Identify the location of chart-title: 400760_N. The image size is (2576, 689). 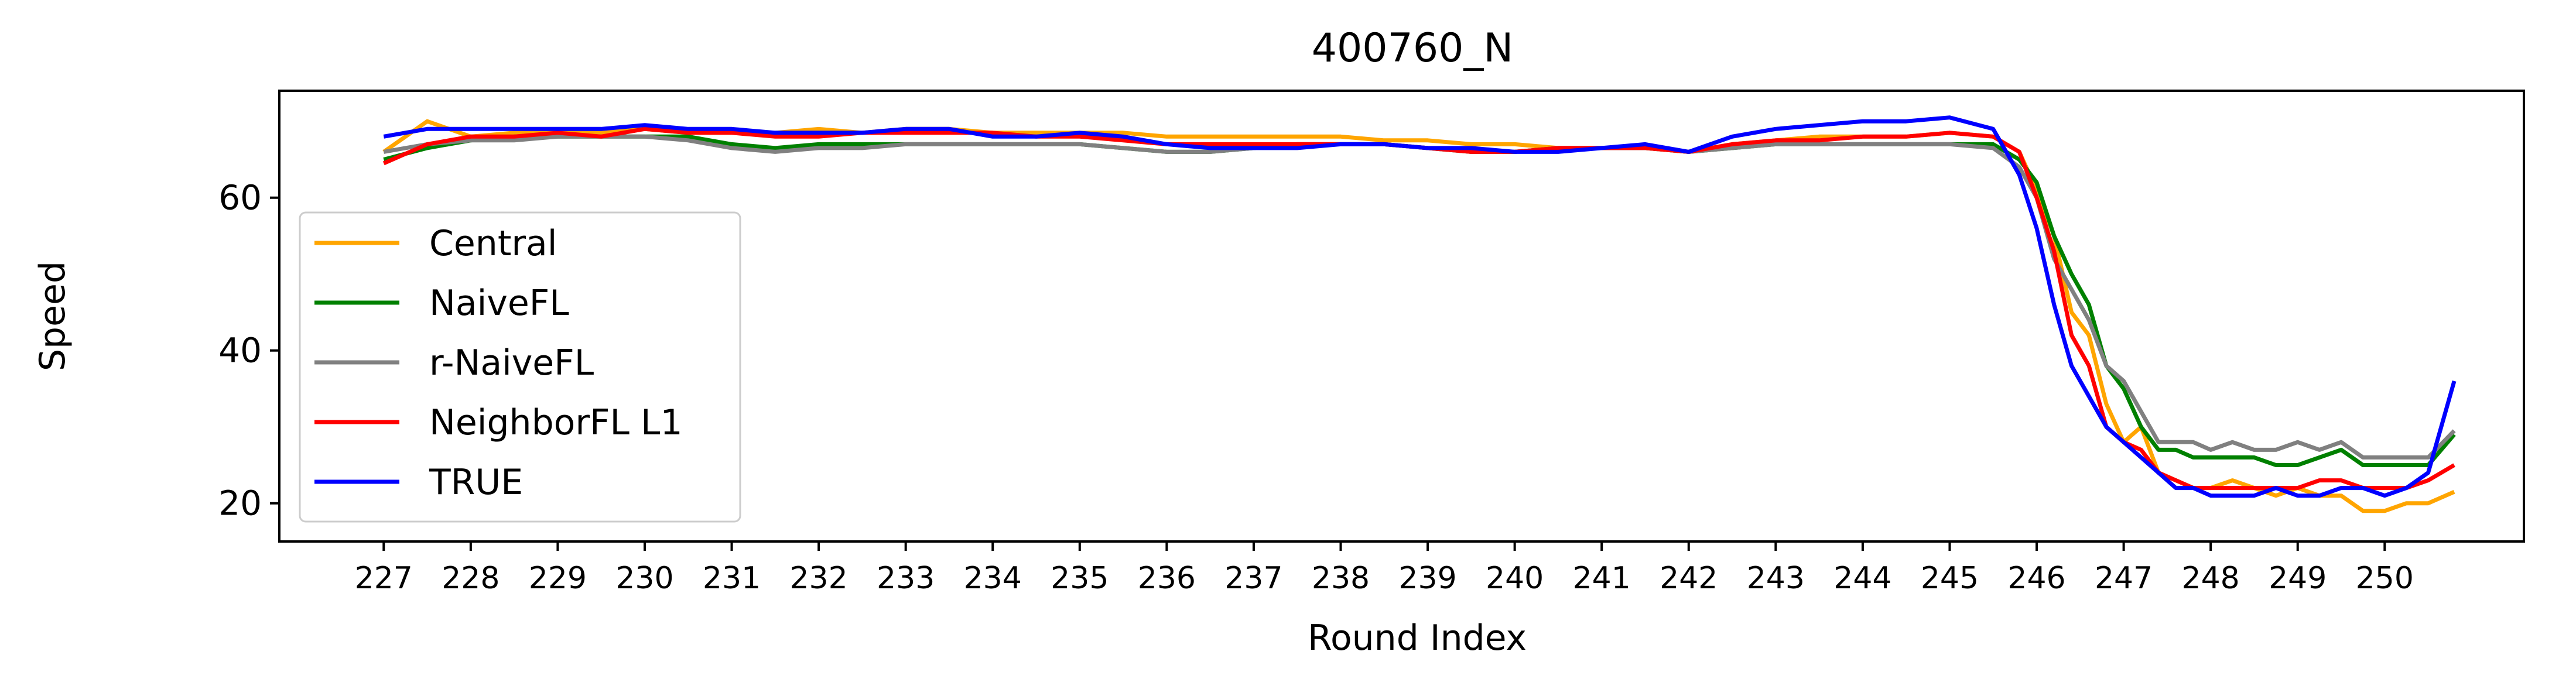
(1412, 48).